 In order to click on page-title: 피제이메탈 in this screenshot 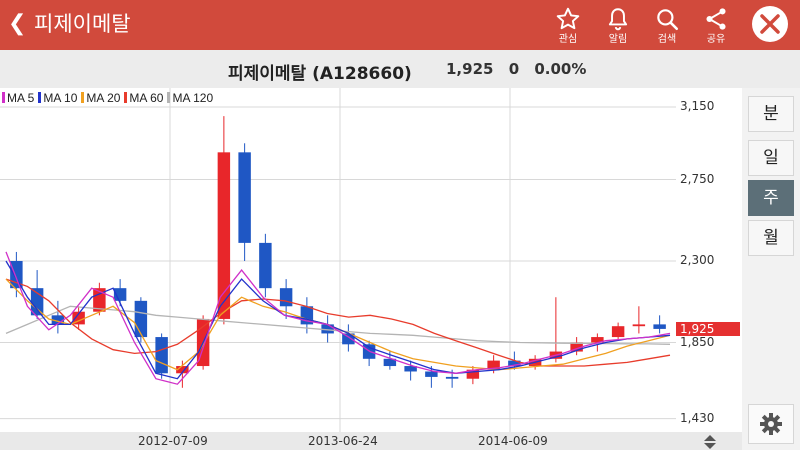, I will do `click(82, 24)`.